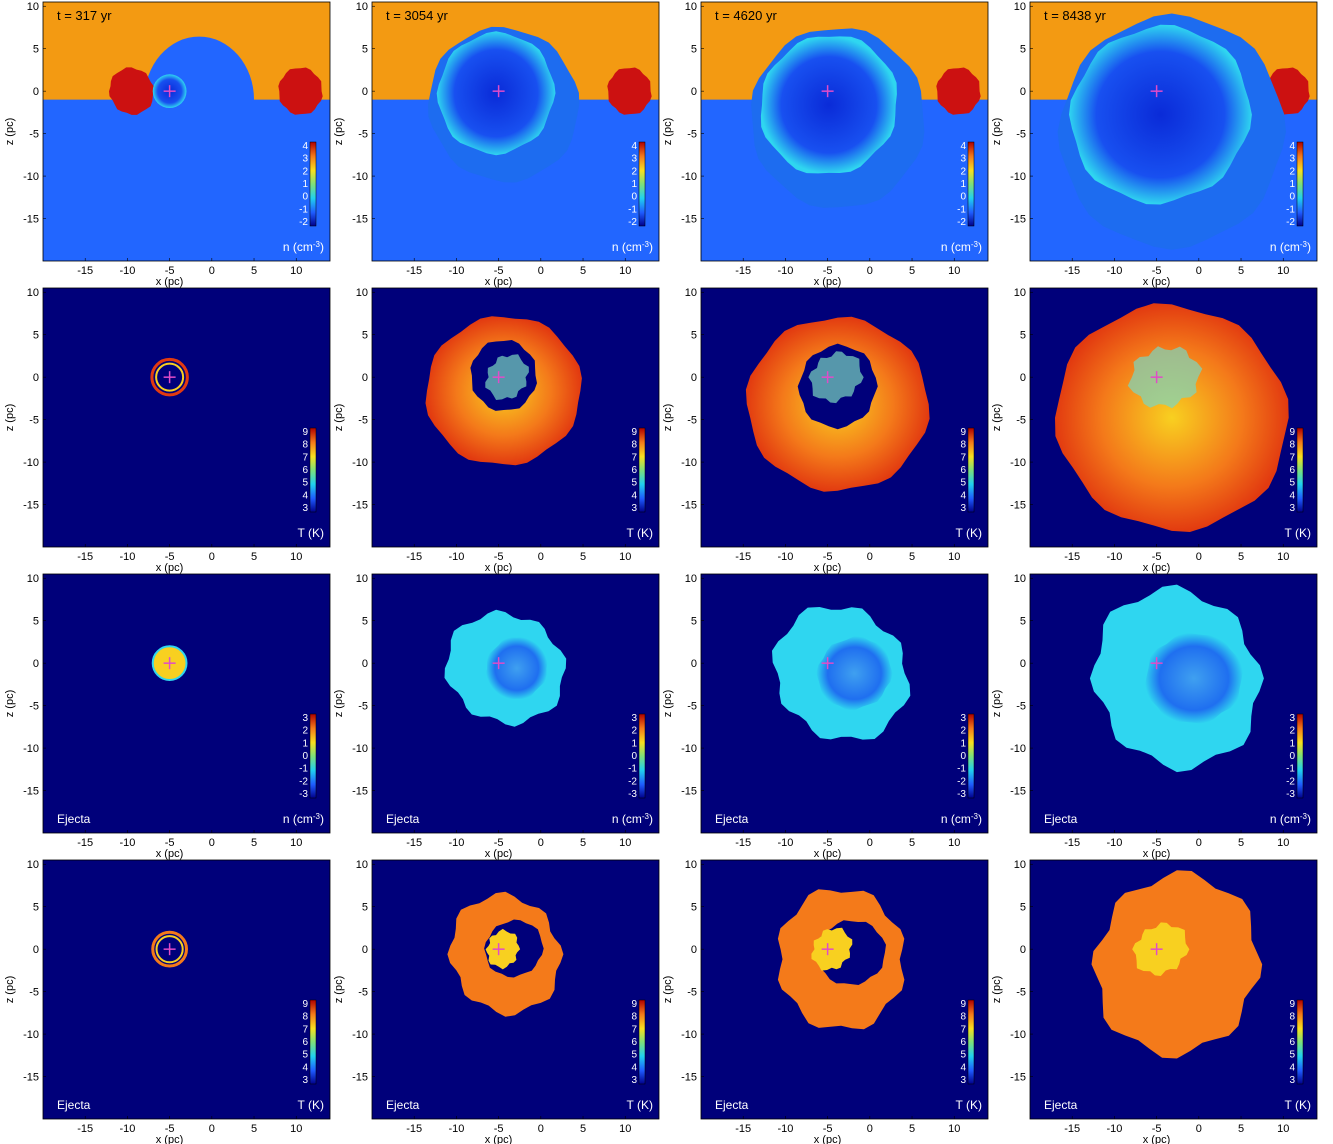 The height and width of the screenshot is (1144, 1333). What do you see at coordinates (963, 184) in the screenshot?
I see `colorbar-tick-label: 1` at bounding box center [963, 184].